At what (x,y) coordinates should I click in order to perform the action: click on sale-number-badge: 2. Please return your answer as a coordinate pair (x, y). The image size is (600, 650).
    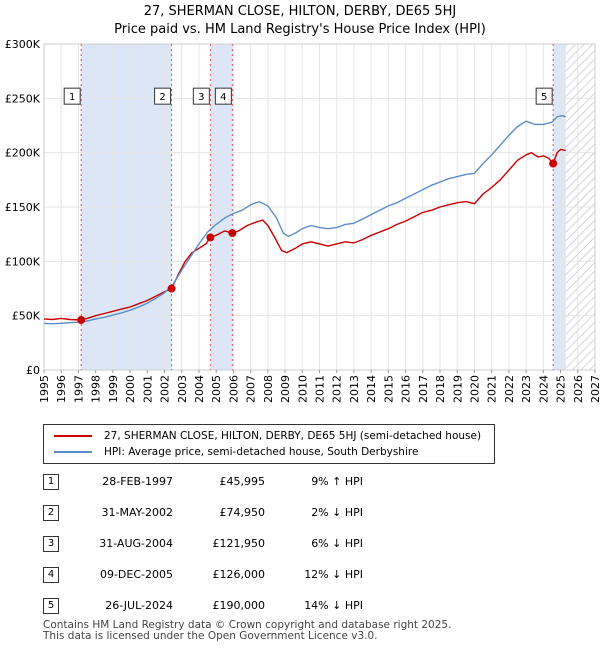
    Looking at the image, I should click on (51, 513).